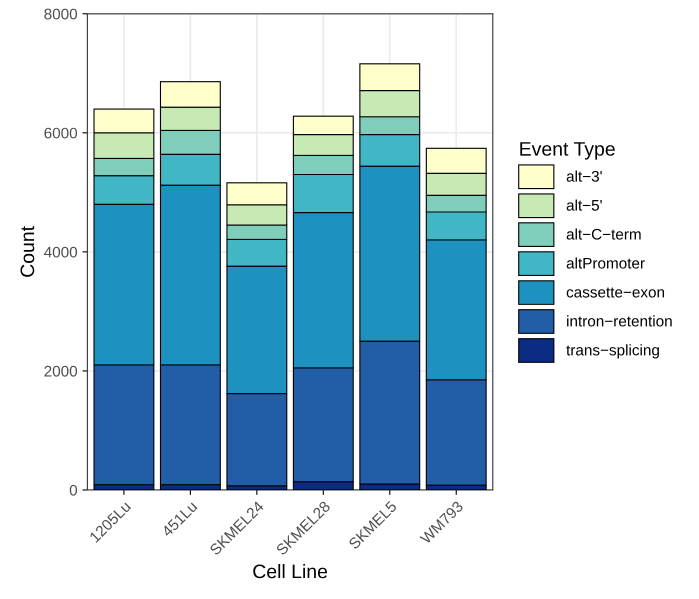 The width and height of the screenshot is (699, 599). Describe the element at coordinates (584, 205) in the screenshot. I see `legend-label: alt−5'` at that location.